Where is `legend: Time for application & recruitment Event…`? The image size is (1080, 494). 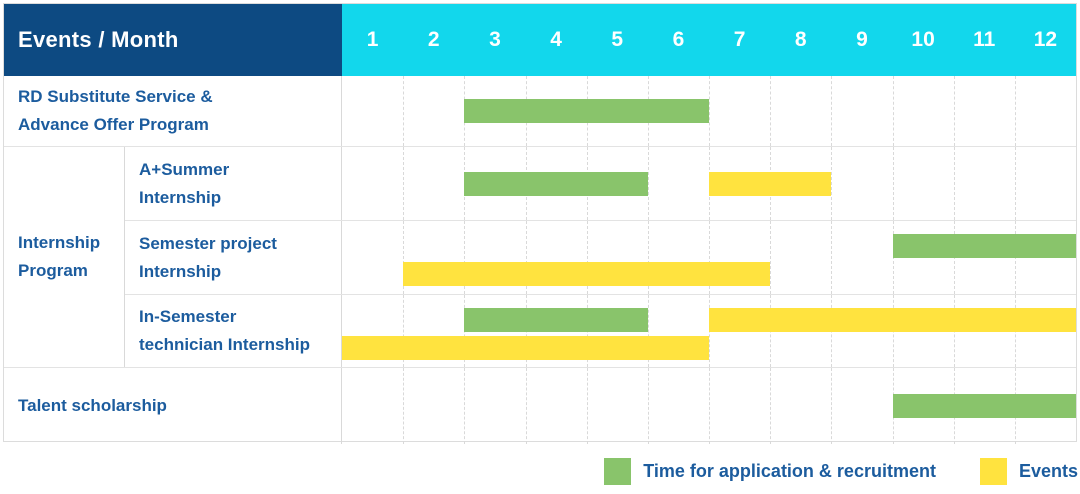
legend: Time for application & recruitment Event… is located at coordinates (841, 471).